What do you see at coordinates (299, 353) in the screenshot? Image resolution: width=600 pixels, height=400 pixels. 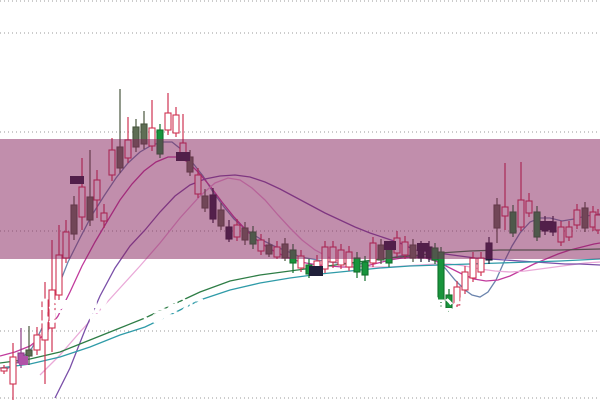 I see `banner-subtitle: ，助您投资无忧` at bounding box center [299, 353].